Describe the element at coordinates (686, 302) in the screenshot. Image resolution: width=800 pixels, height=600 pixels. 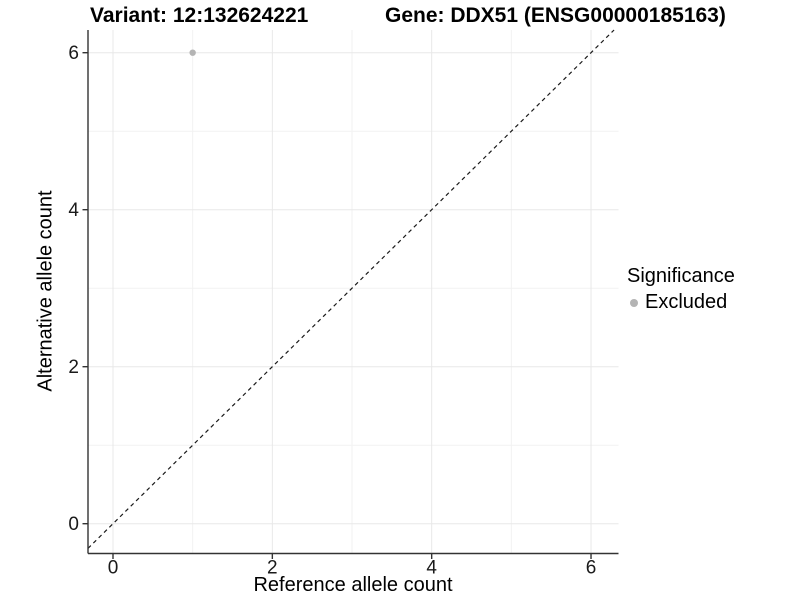
I see `legend-item-label: Excluded` at that location.